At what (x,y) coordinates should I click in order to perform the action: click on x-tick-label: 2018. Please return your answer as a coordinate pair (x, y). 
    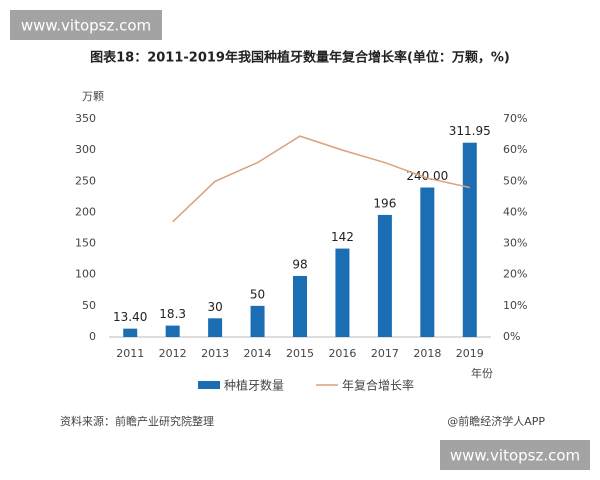
    Looking at the image, I should click on (427, 353).